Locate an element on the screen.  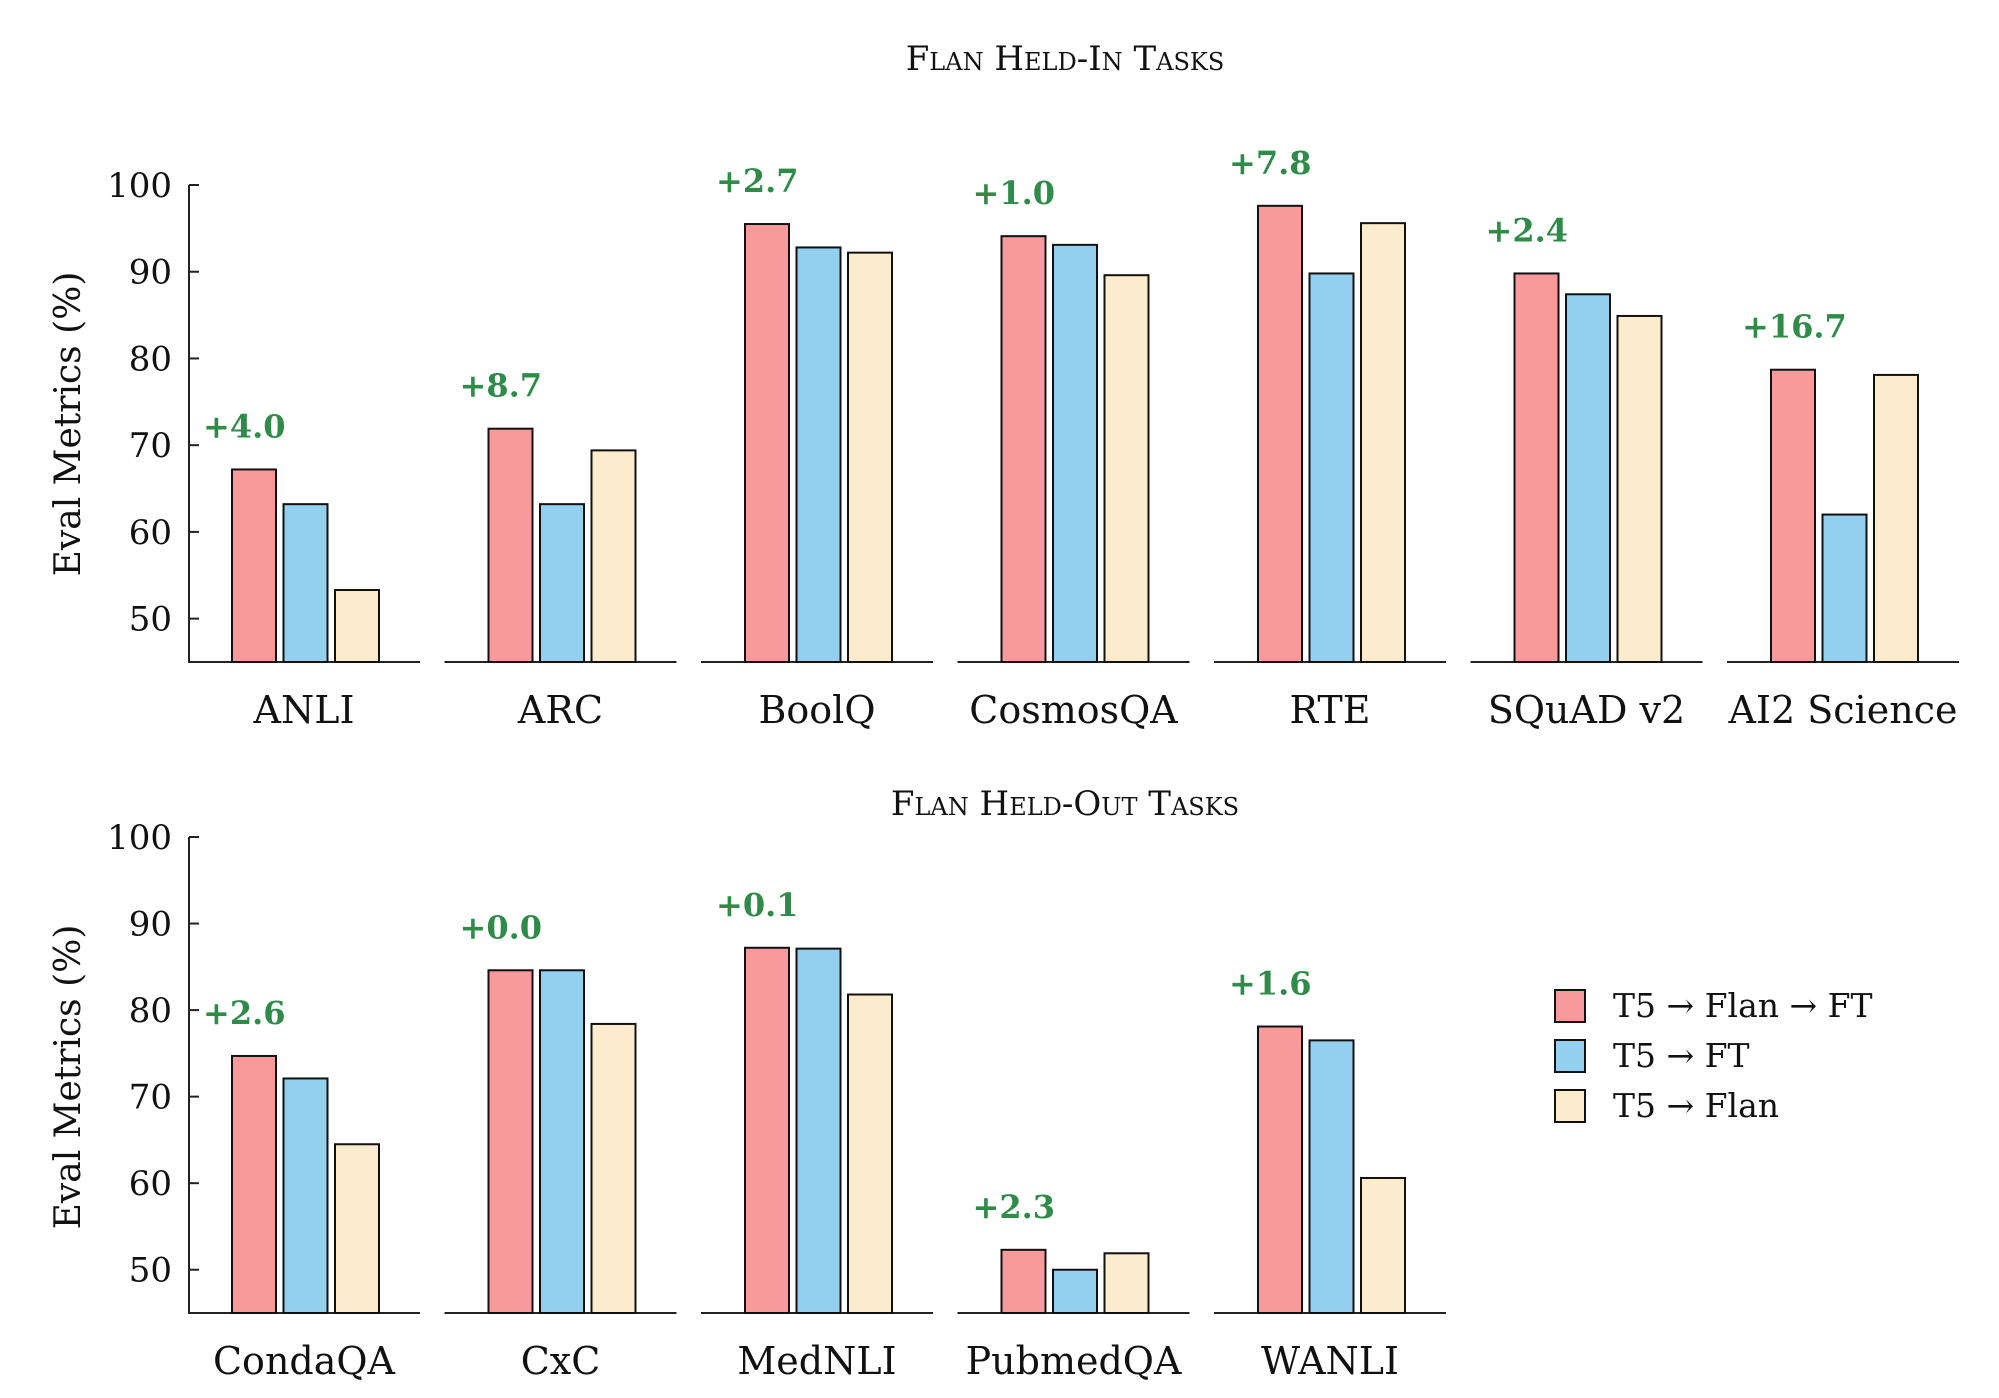
delta-label: +2.3 is located at coordinates (1014, 1207).